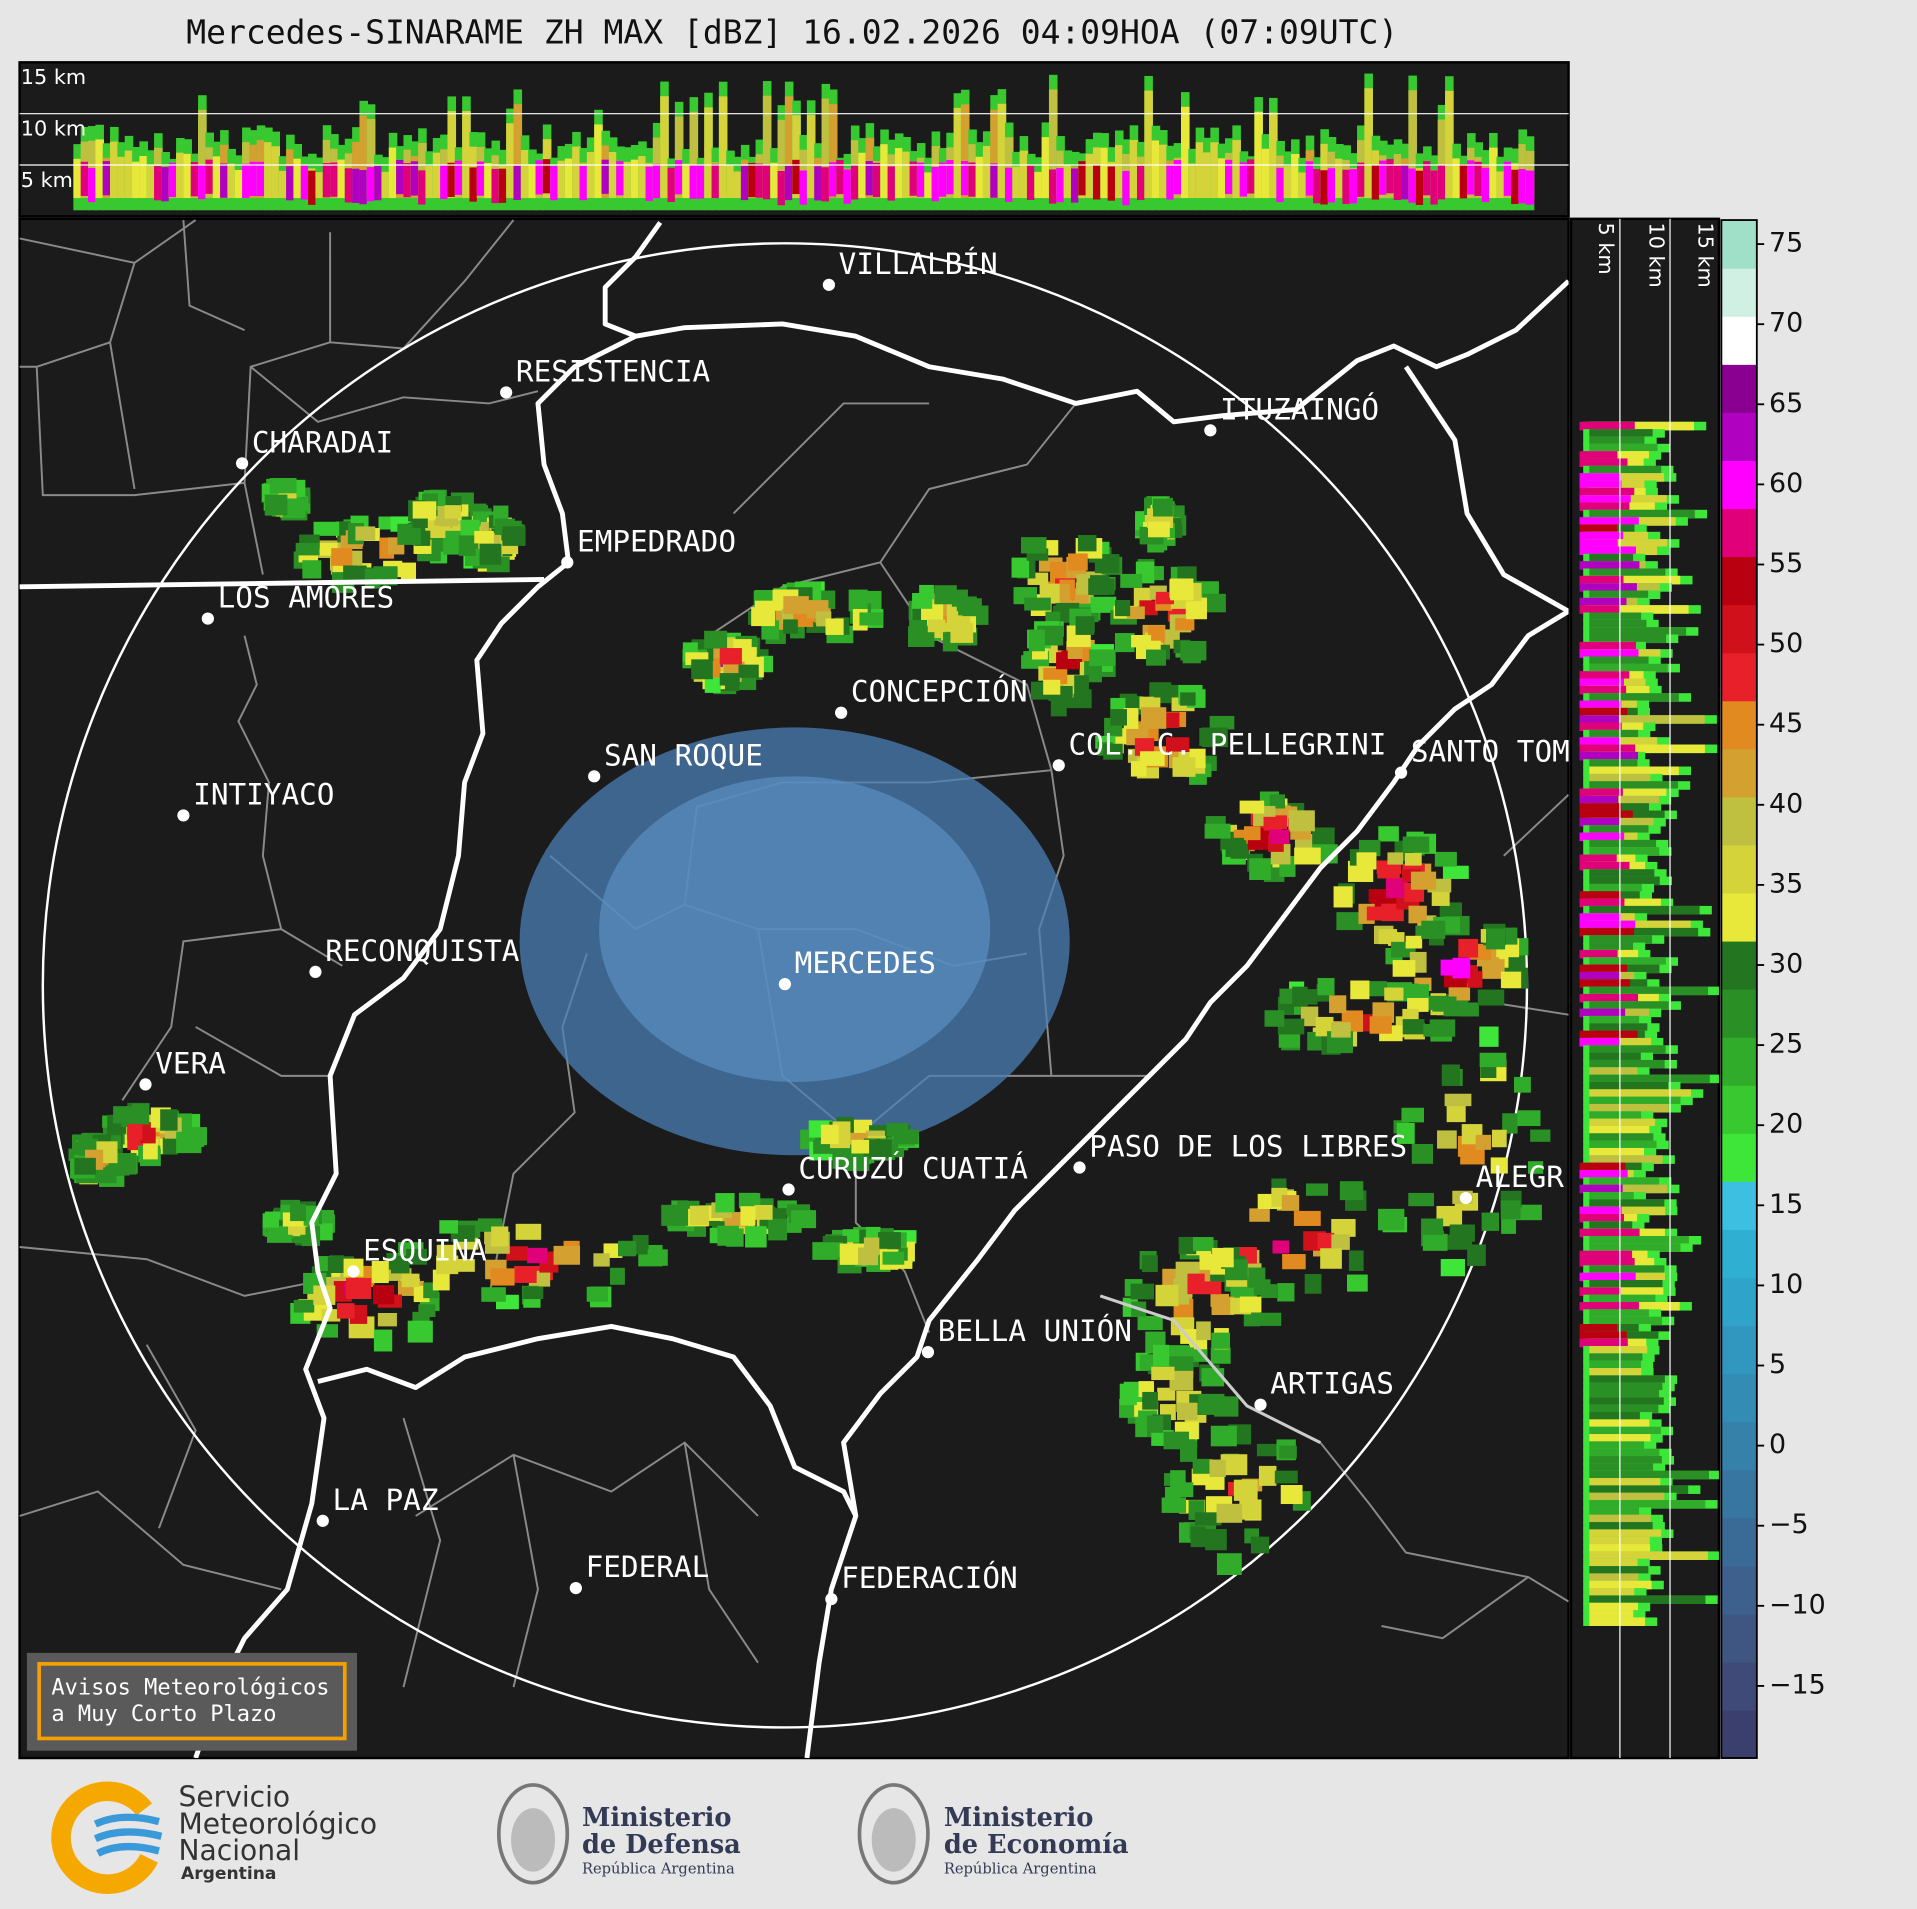  I want to click on warning-text: a Muy Corto Plazo, so click(163, 1714).